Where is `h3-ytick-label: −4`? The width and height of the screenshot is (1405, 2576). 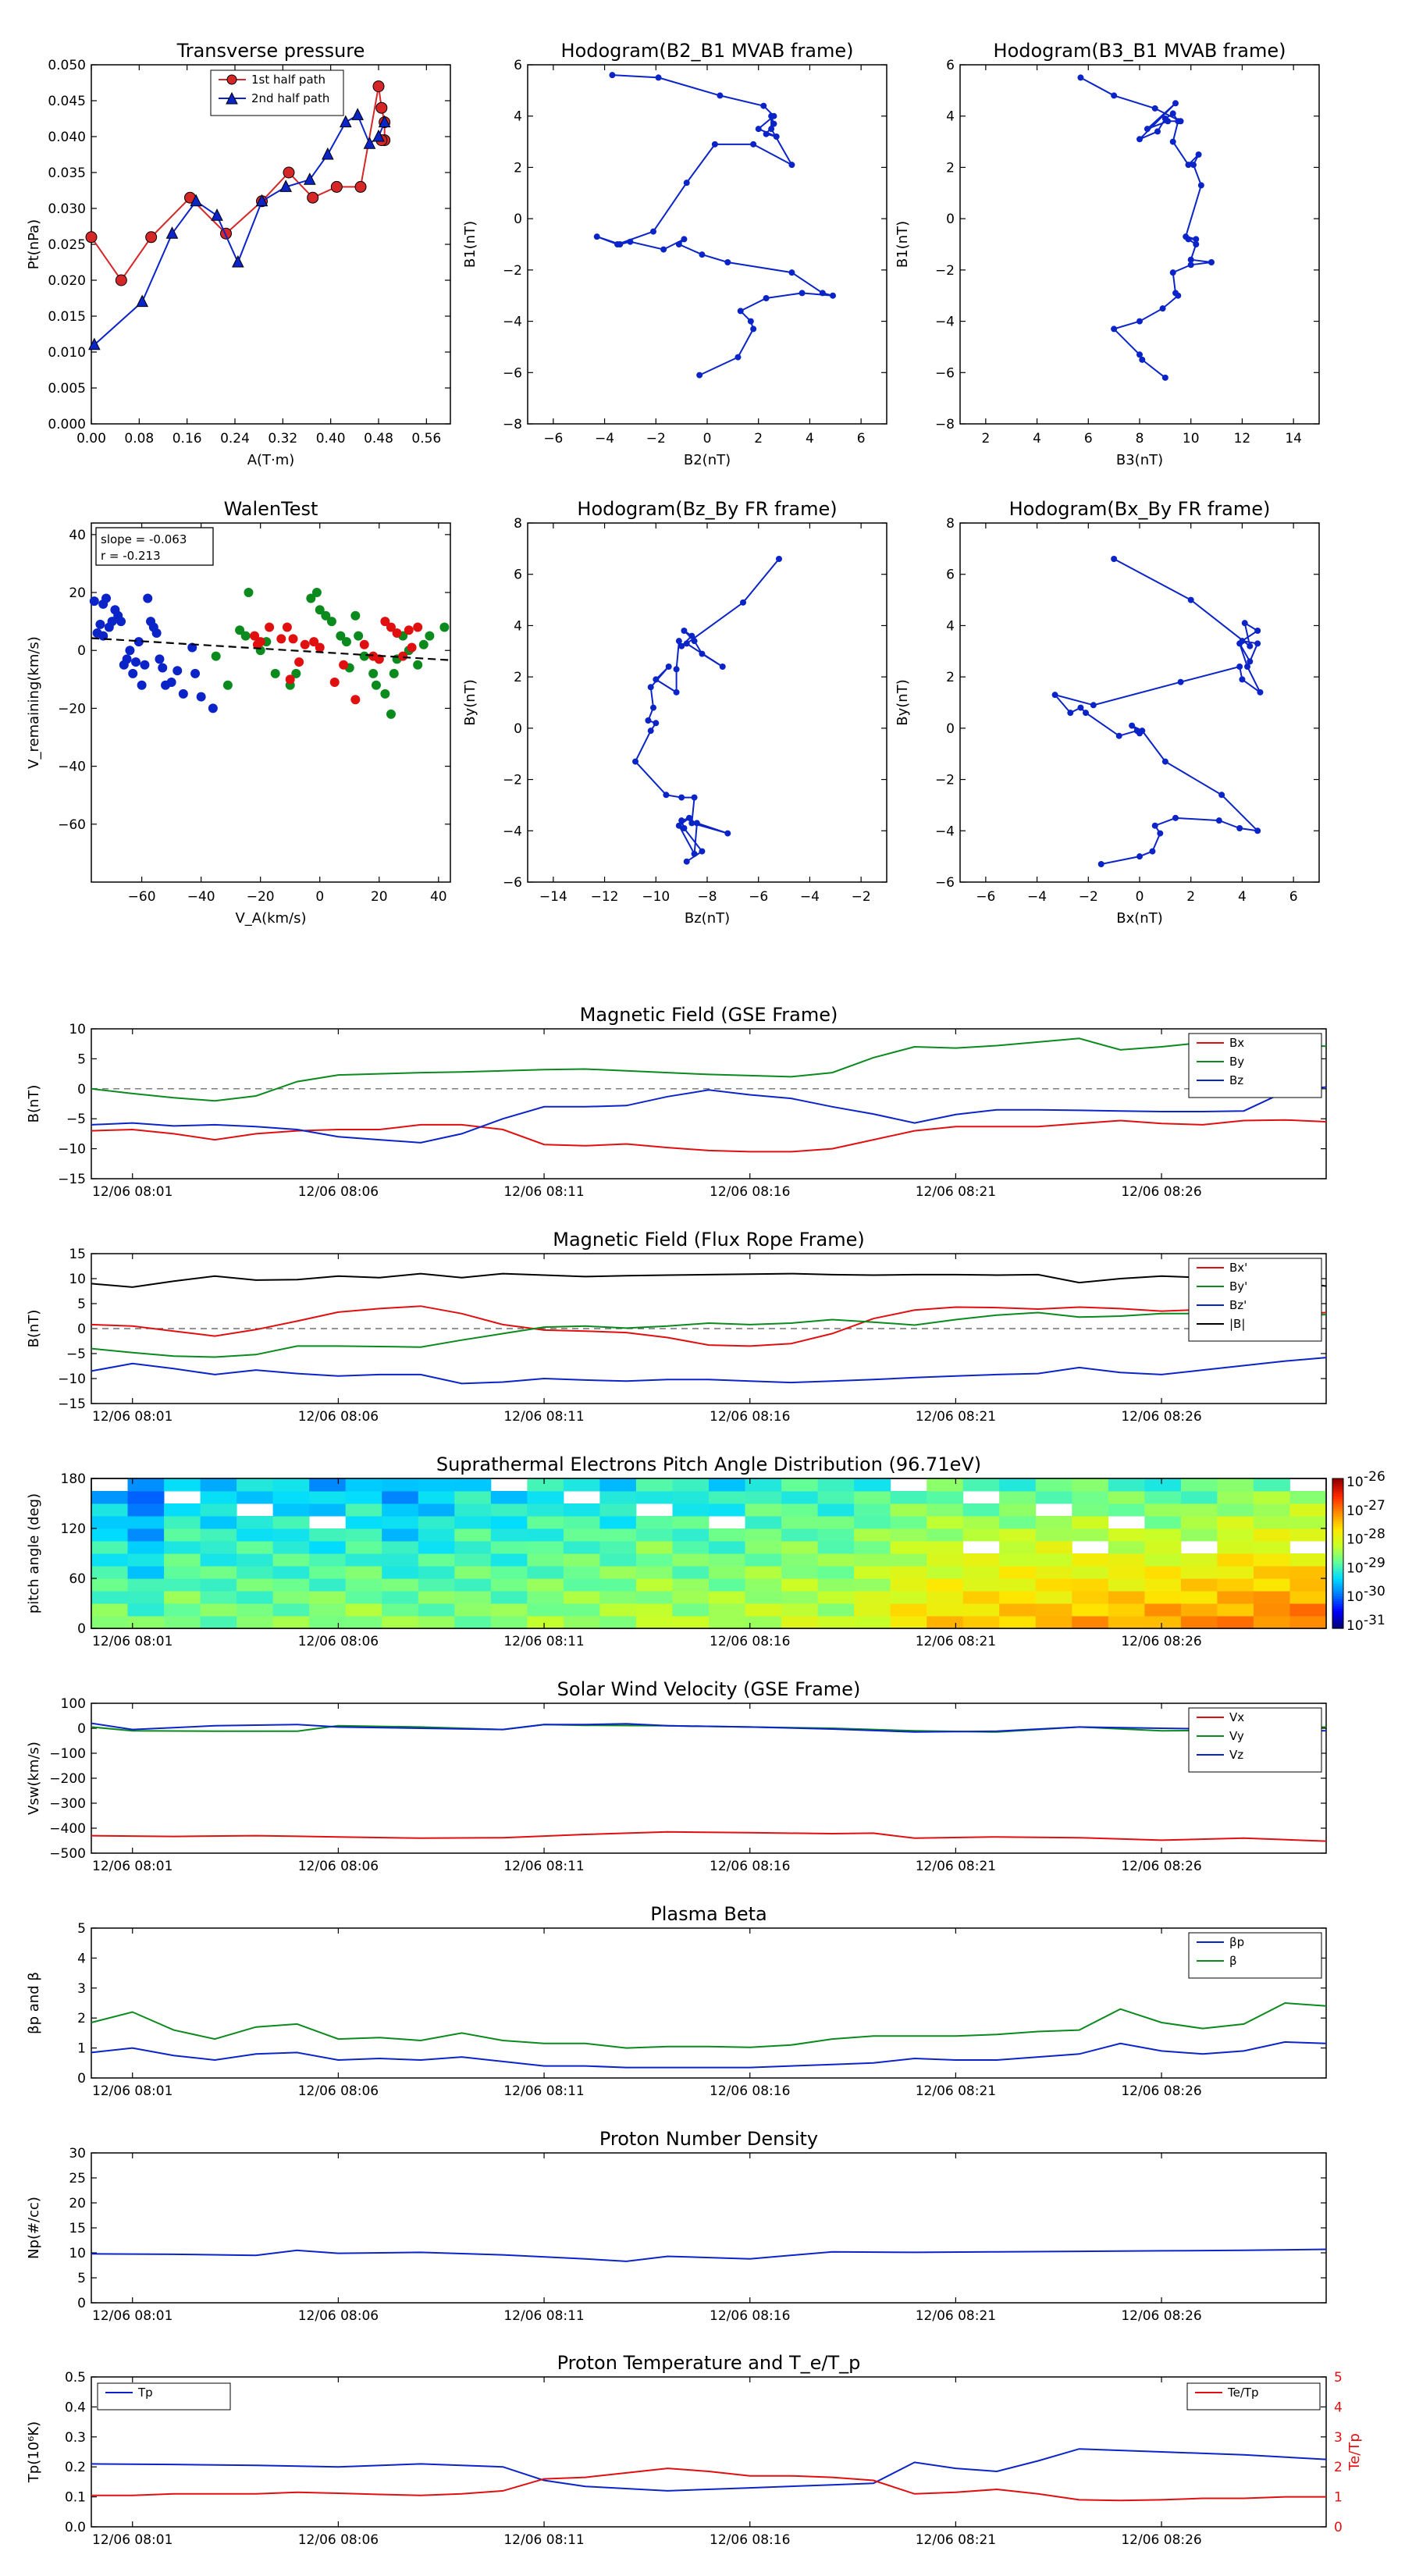 h3-ytick-label: −4 is located at coordinates (512, 831).